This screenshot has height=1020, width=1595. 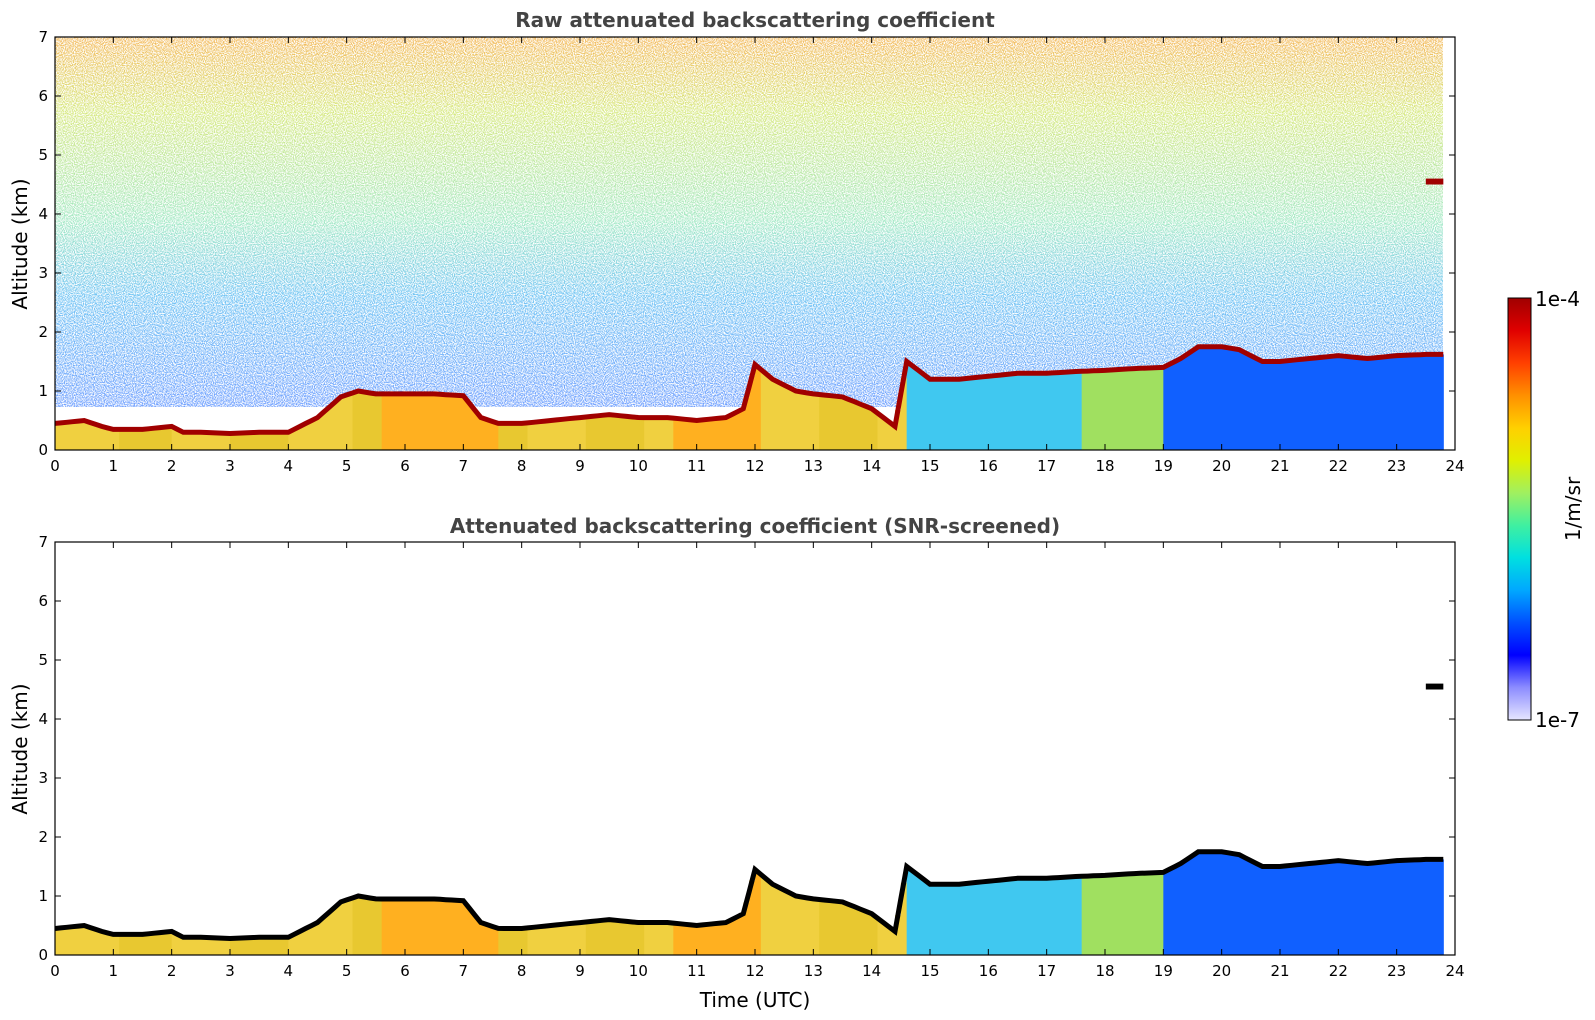 I want to click on y-tick-label: 0, so click(x=43, y=955).